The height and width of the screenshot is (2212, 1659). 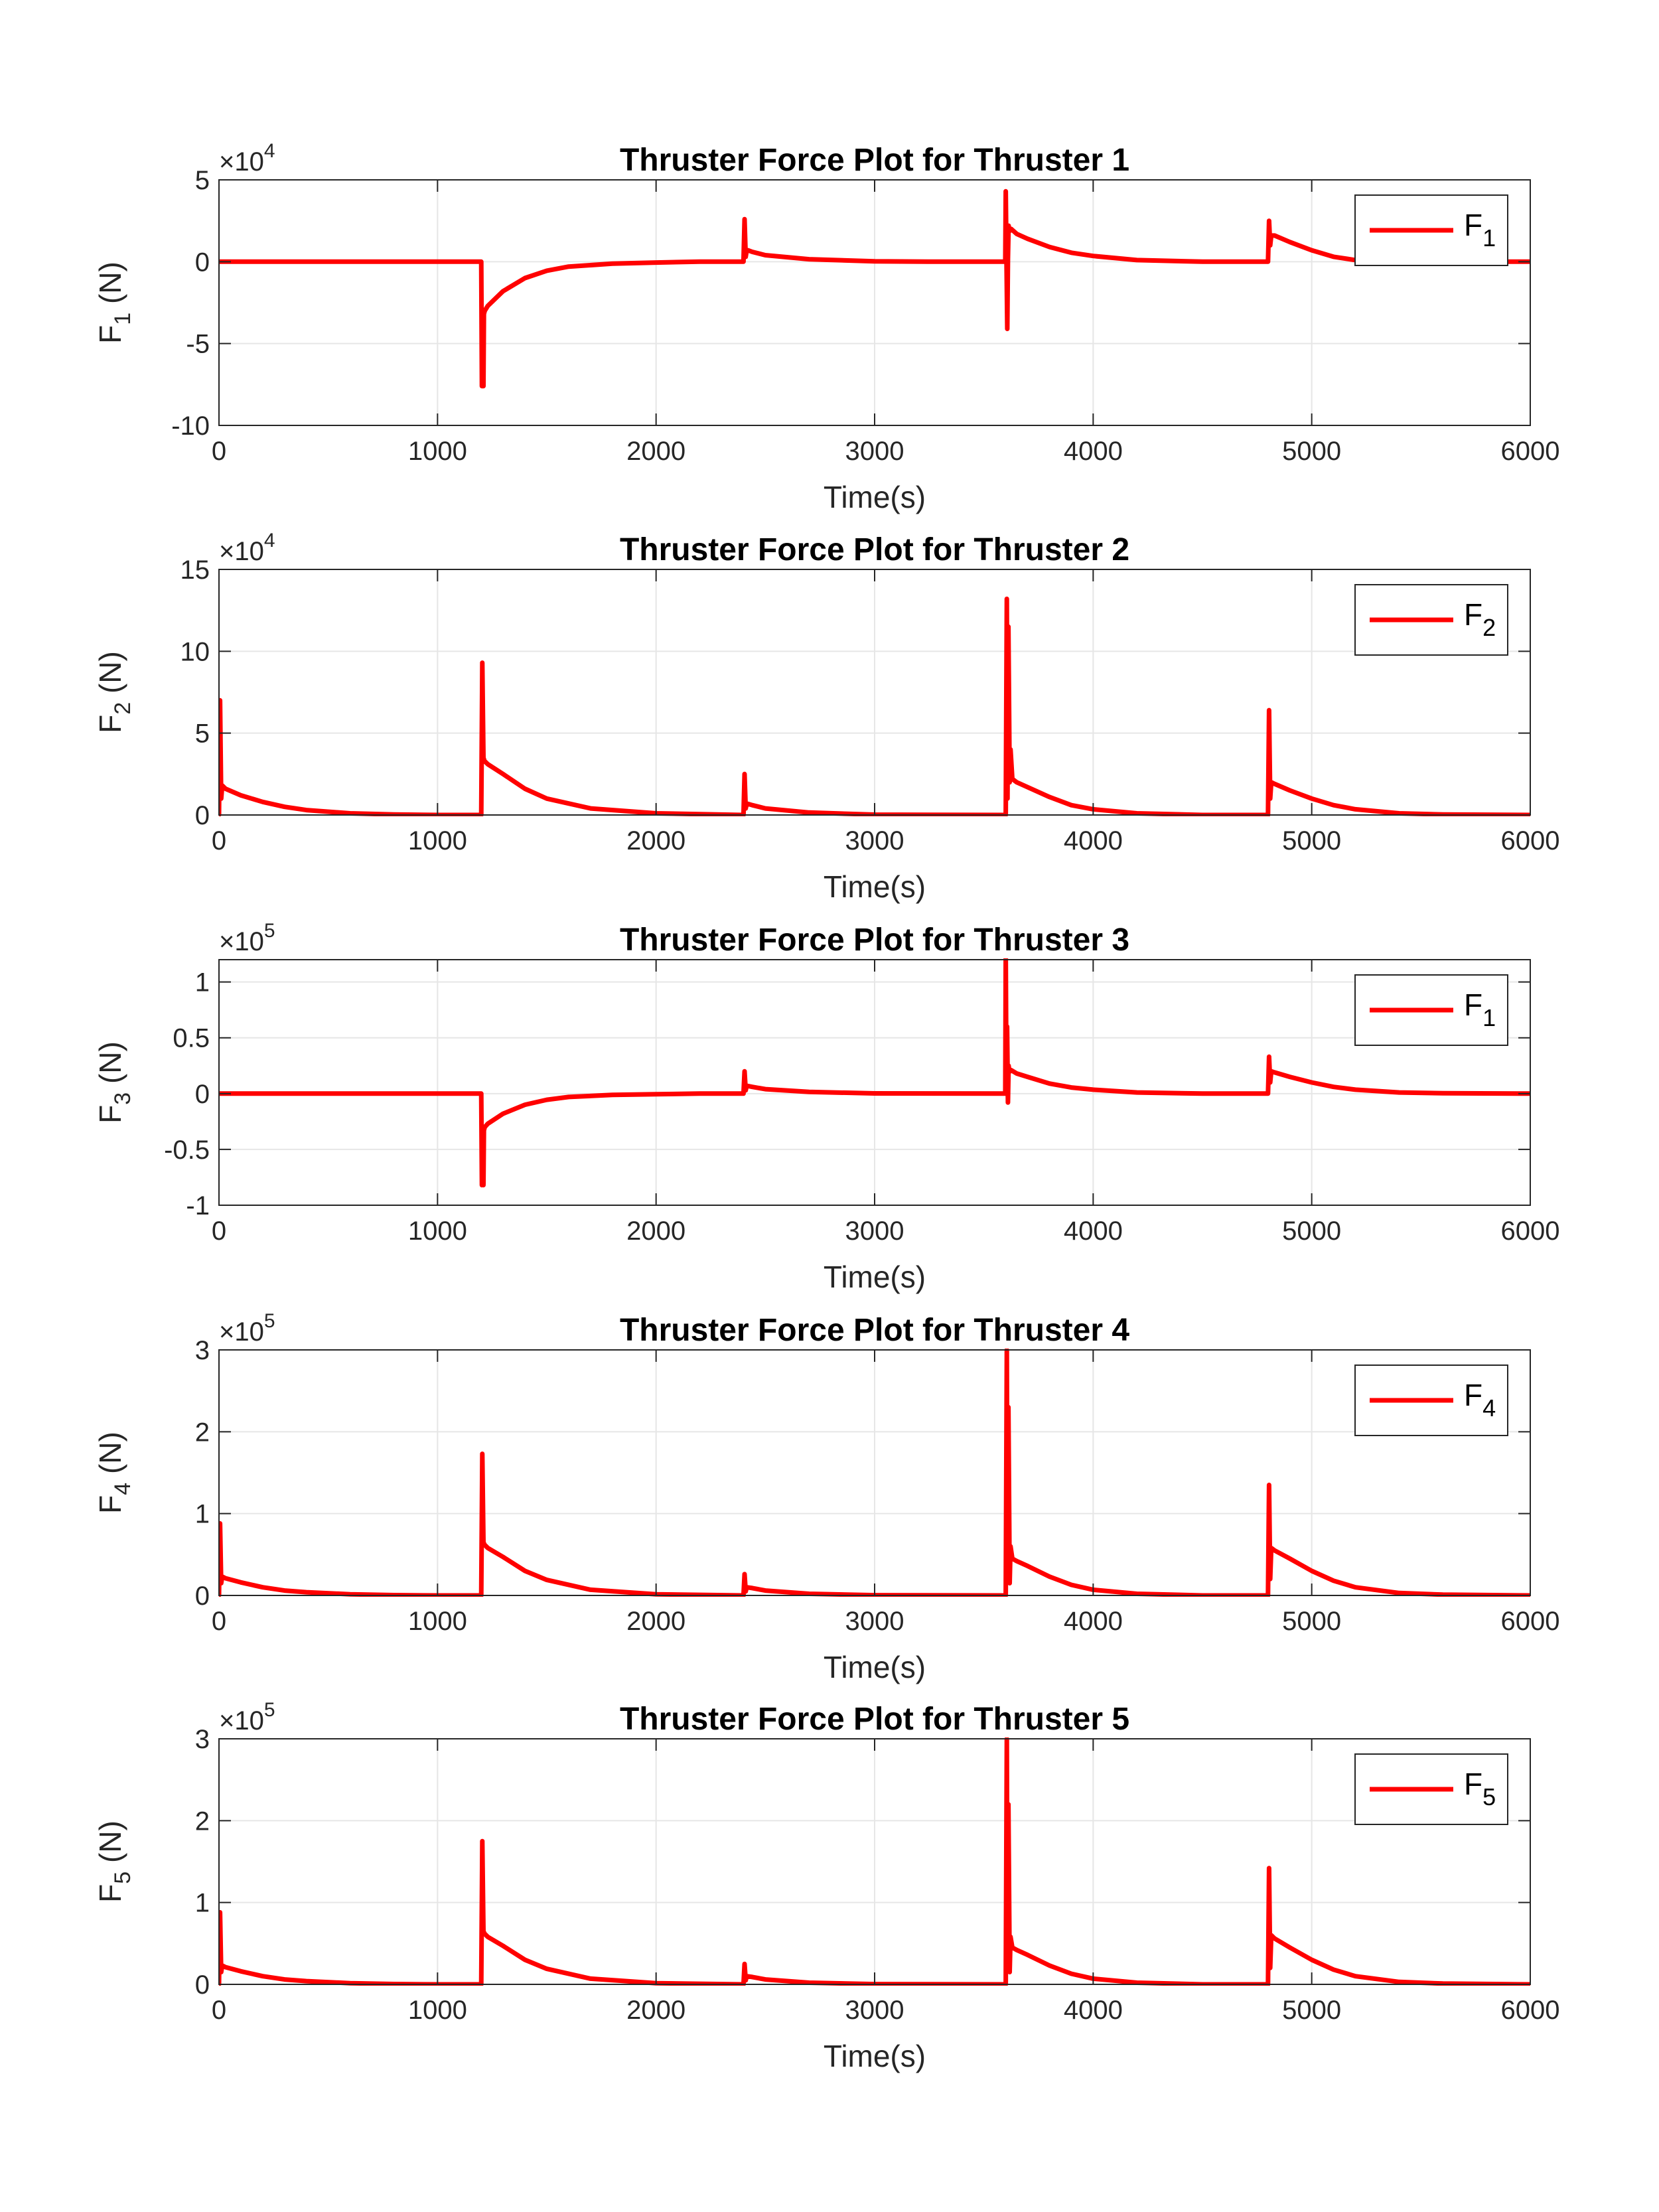 What do you see at coordinates (1489, 628) in the screenshot?
I see `legend-label-subscript: 2` at bounding box center [1489, 628].